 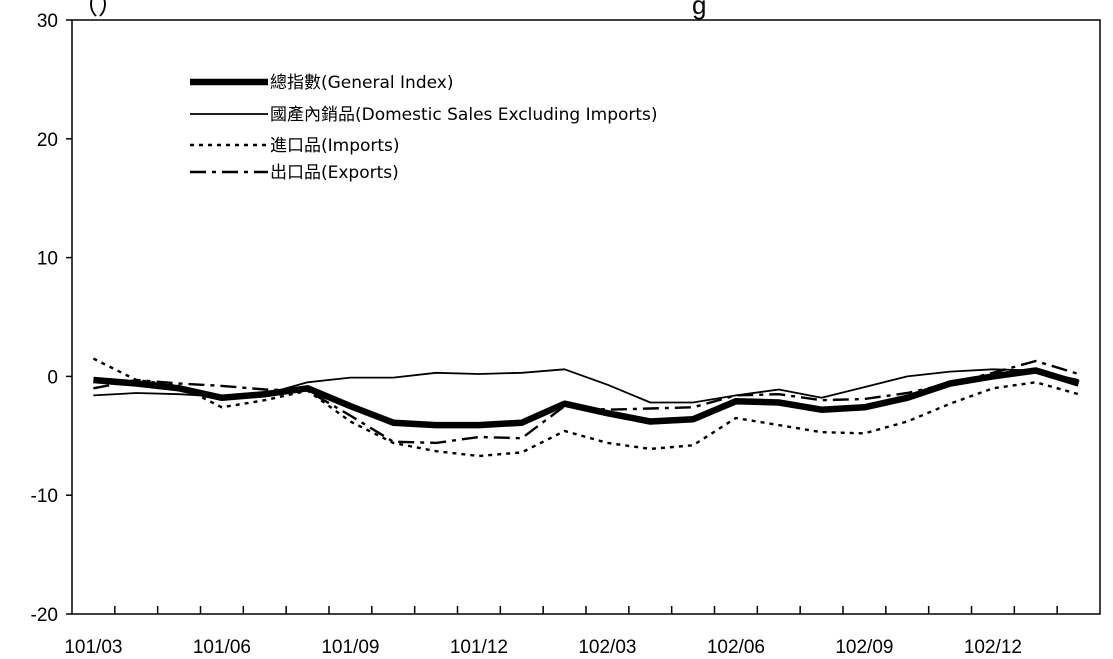 What do you see at coordinates (334, 173) in the screenshot?
I see `legend-label: 出口品(Exports)` at bounding box center [334, 173].